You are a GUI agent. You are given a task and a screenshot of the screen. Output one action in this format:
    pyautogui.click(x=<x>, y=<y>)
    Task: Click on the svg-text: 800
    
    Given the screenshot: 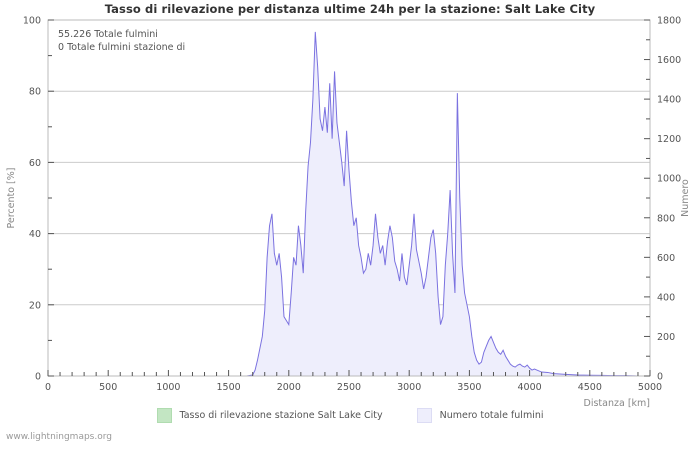 What is the action you would take?
    pyautogui.click(x=666, y=218)
    